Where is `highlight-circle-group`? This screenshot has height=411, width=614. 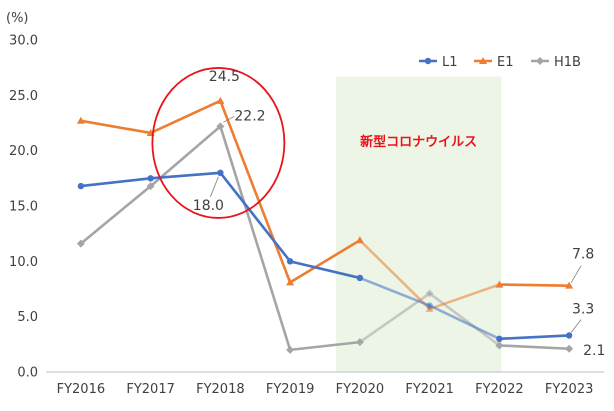
highlight-circle-group is located at coordinates (218, 143).